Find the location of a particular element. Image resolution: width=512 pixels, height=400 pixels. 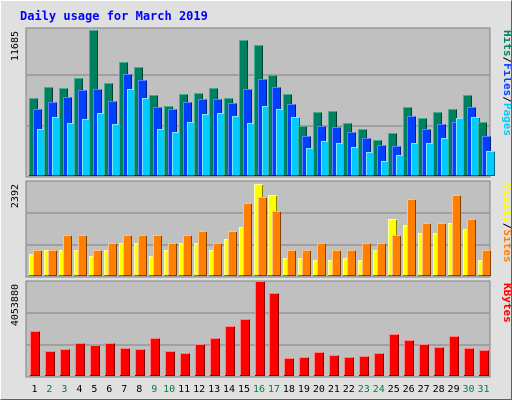

x-tick-label-day-5: 5 is located at coordinates (94, 389).